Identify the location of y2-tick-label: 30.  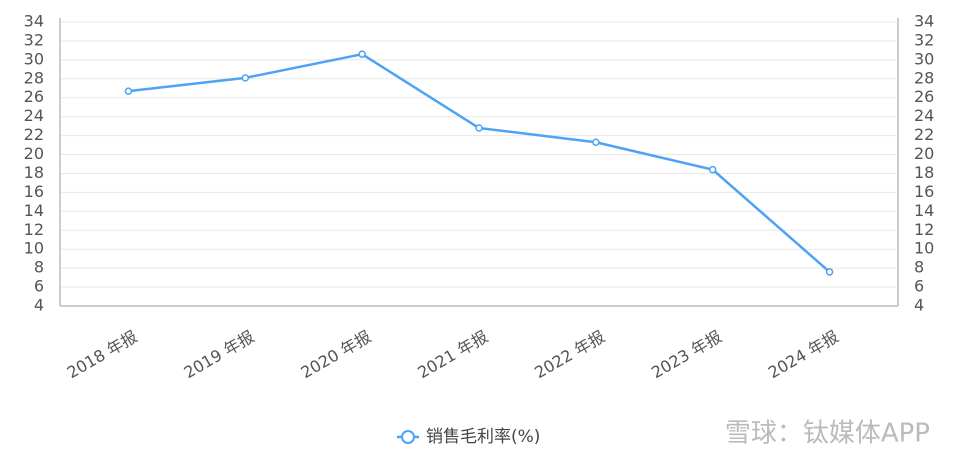
(924, 58).